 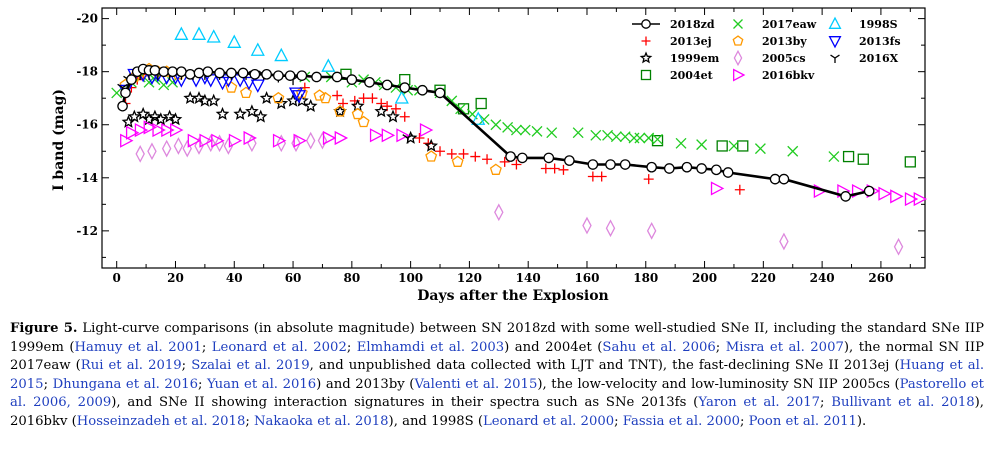 I want to click on citation-link: Fassia et al. 2000, so click(x=681, y=421).